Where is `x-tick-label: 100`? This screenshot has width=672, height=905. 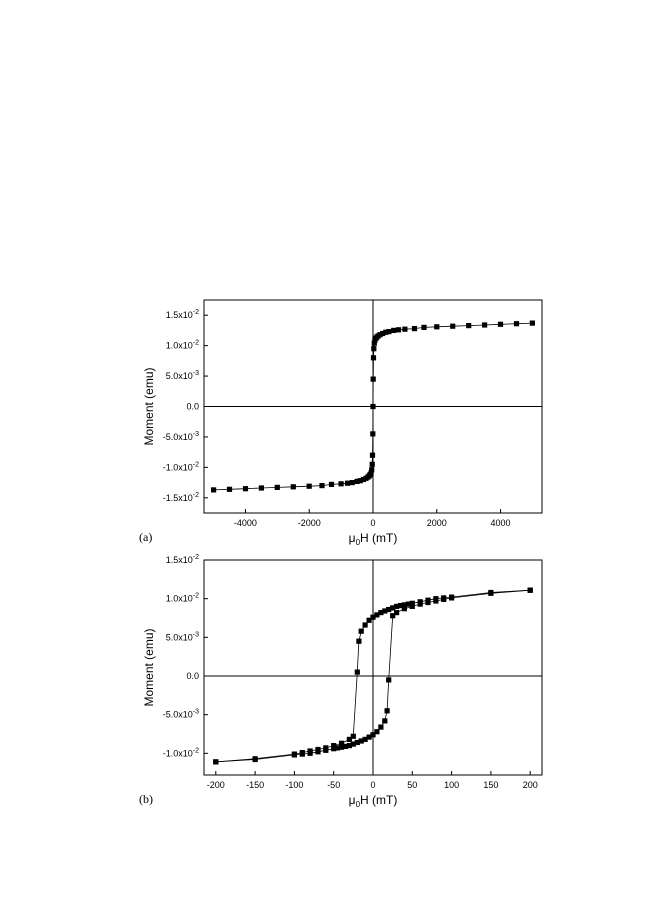
x-tick-label: 100 is located at coordinates (451, 785).